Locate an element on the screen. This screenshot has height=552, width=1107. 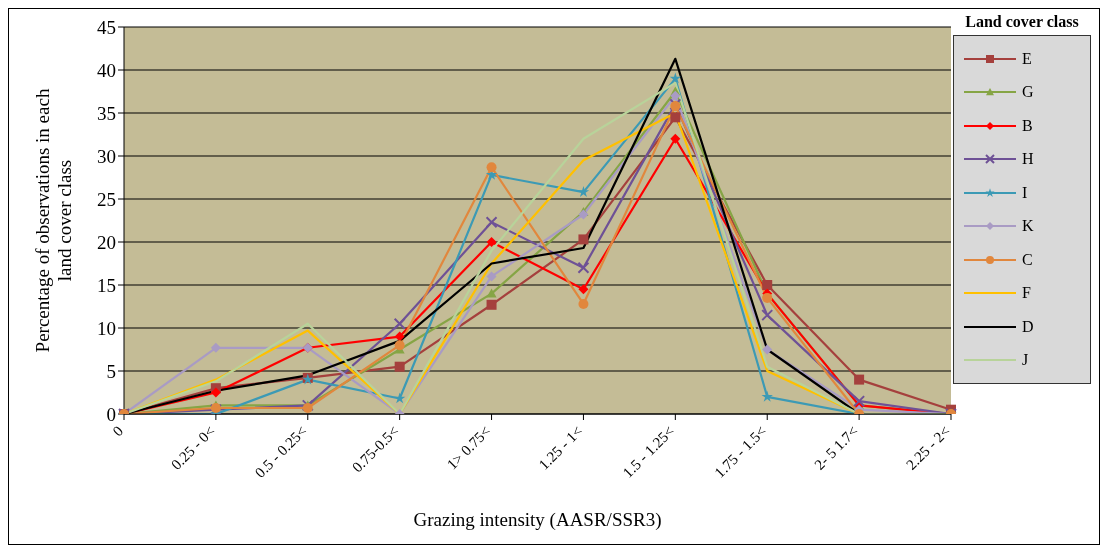
y-tick-label: 35 is located at coordinates (106, 113).